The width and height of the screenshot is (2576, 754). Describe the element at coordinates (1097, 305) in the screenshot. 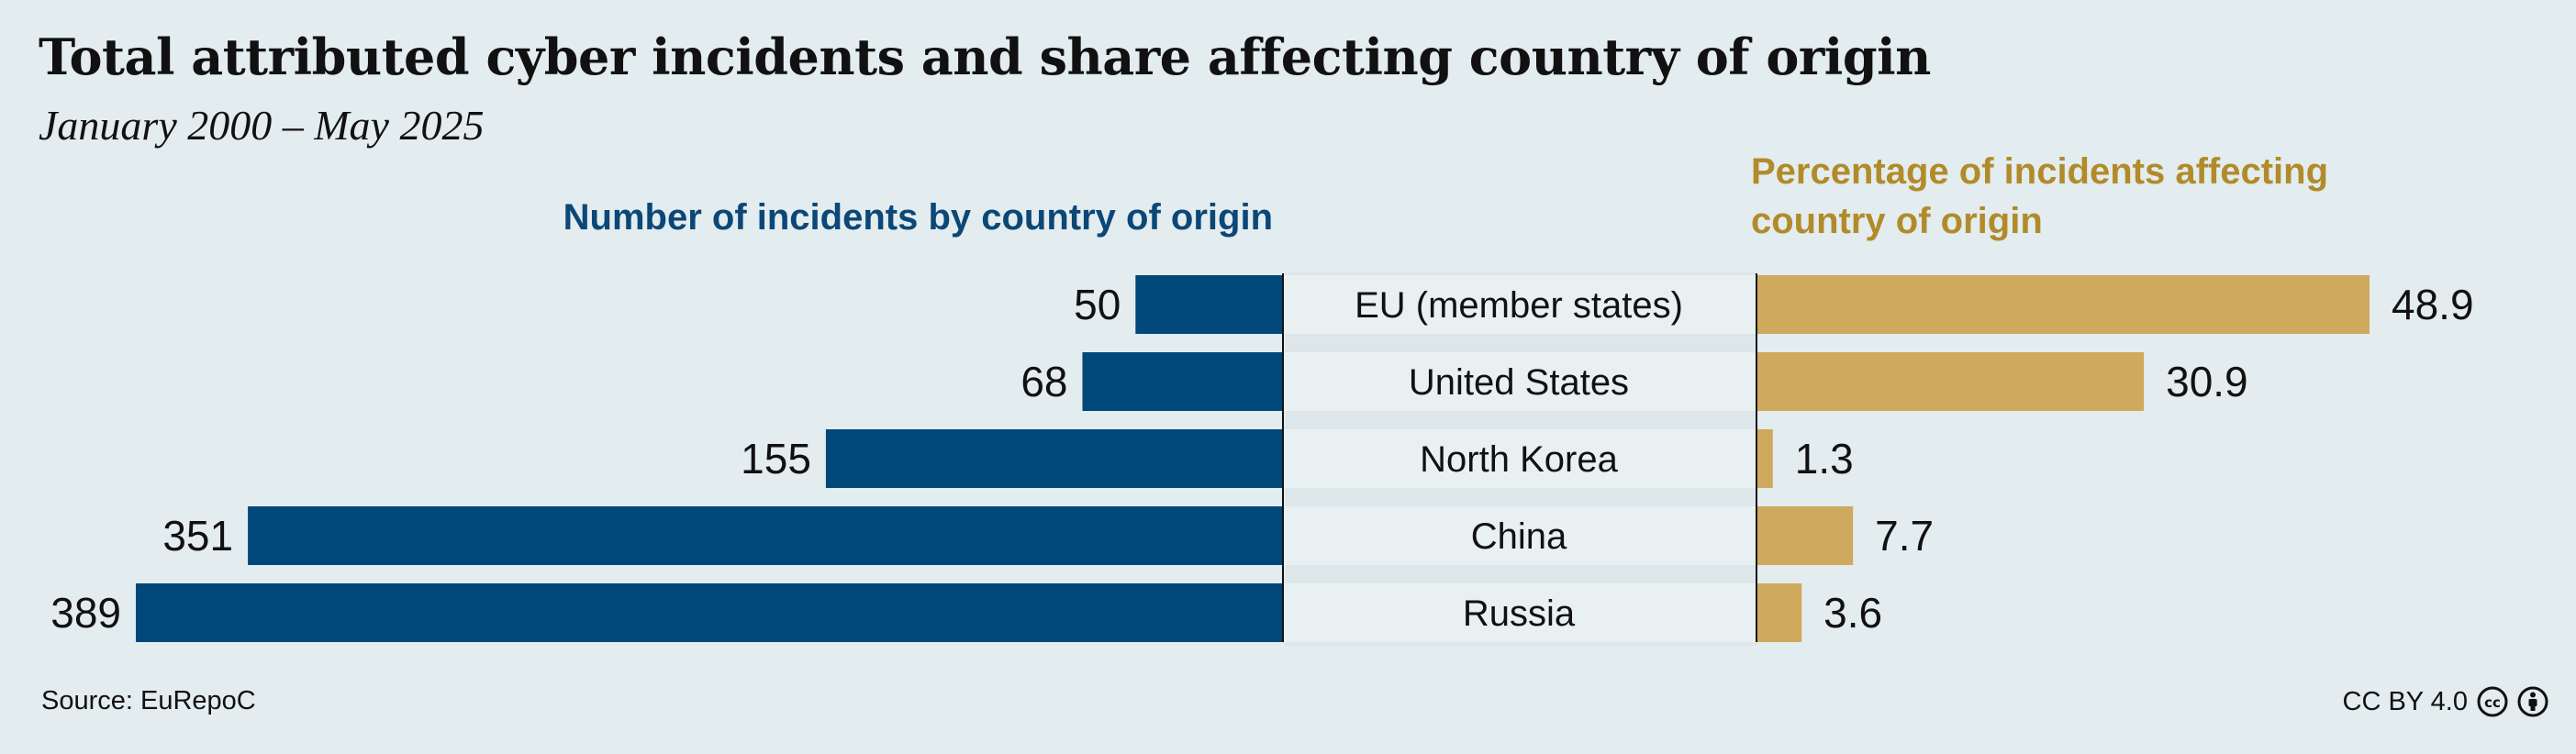

I see `left-value-label: 50` at that location.